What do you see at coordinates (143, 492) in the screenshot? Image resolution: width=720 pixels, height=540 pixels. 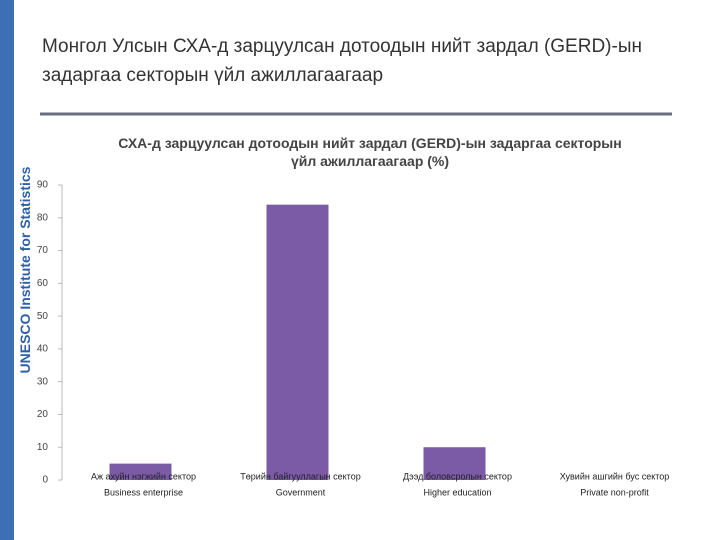 I see `x-tick-label-en: Business enterprise` at bounding box center [143, 492].